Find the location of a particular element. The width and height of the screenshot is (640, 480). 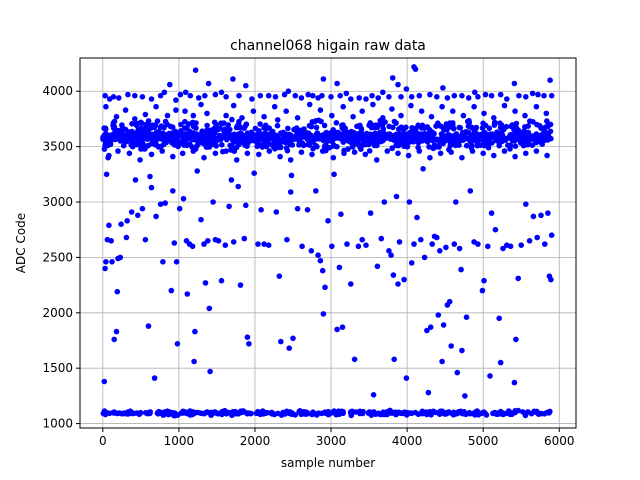

x-tick-label: 6000 is located at coordinates (559, 441).